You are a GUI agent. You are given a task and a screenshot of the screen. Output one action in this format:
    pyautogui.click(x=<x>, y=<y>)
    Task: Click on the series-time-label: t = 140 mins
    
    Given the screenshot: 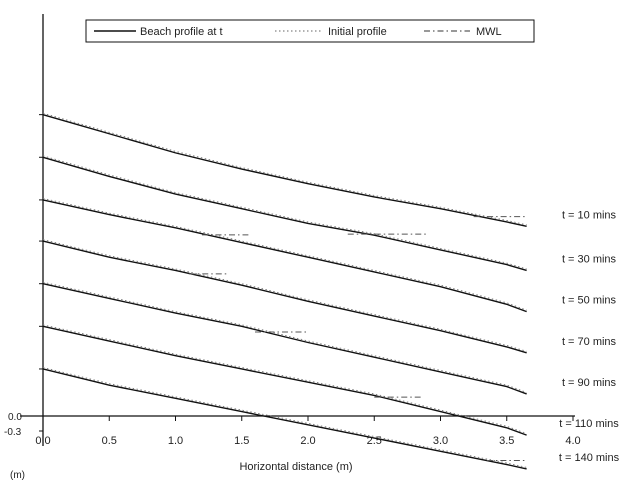 What is the action you would take?
    pyautogui.click(x=589, y=458)
    